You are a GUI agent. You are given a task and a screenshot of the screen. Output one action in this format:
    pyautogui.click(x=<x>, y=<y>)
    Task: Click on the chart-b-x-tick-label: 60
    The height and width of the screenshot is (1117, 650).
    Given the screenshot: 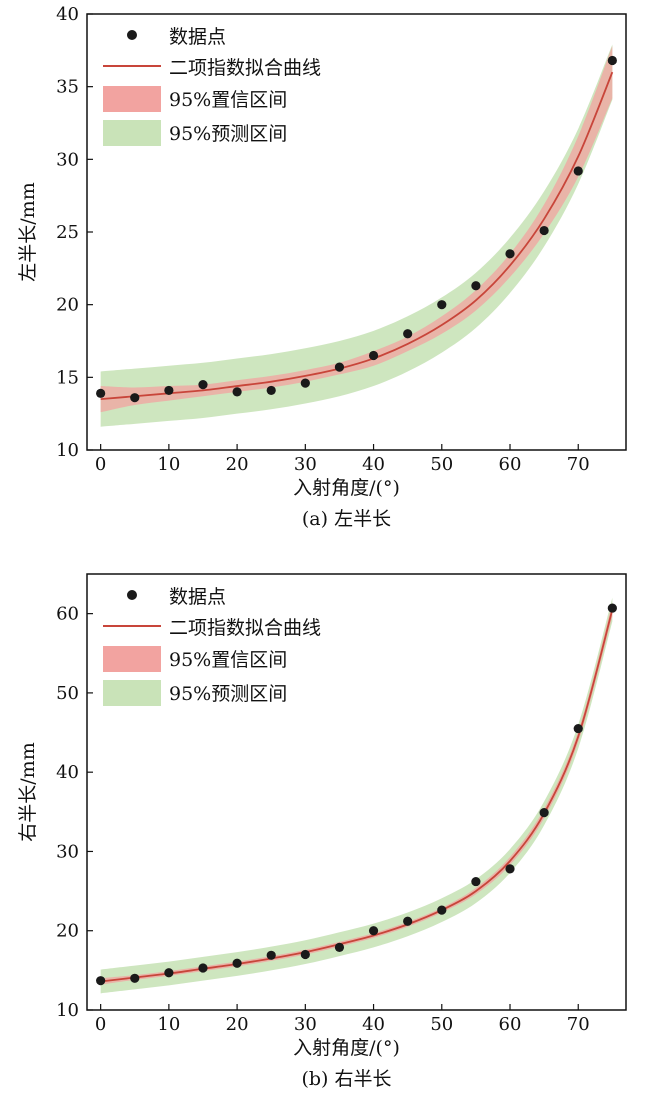 What is the action you would take?
    pyautogui.click(x=510, y=1024)
    